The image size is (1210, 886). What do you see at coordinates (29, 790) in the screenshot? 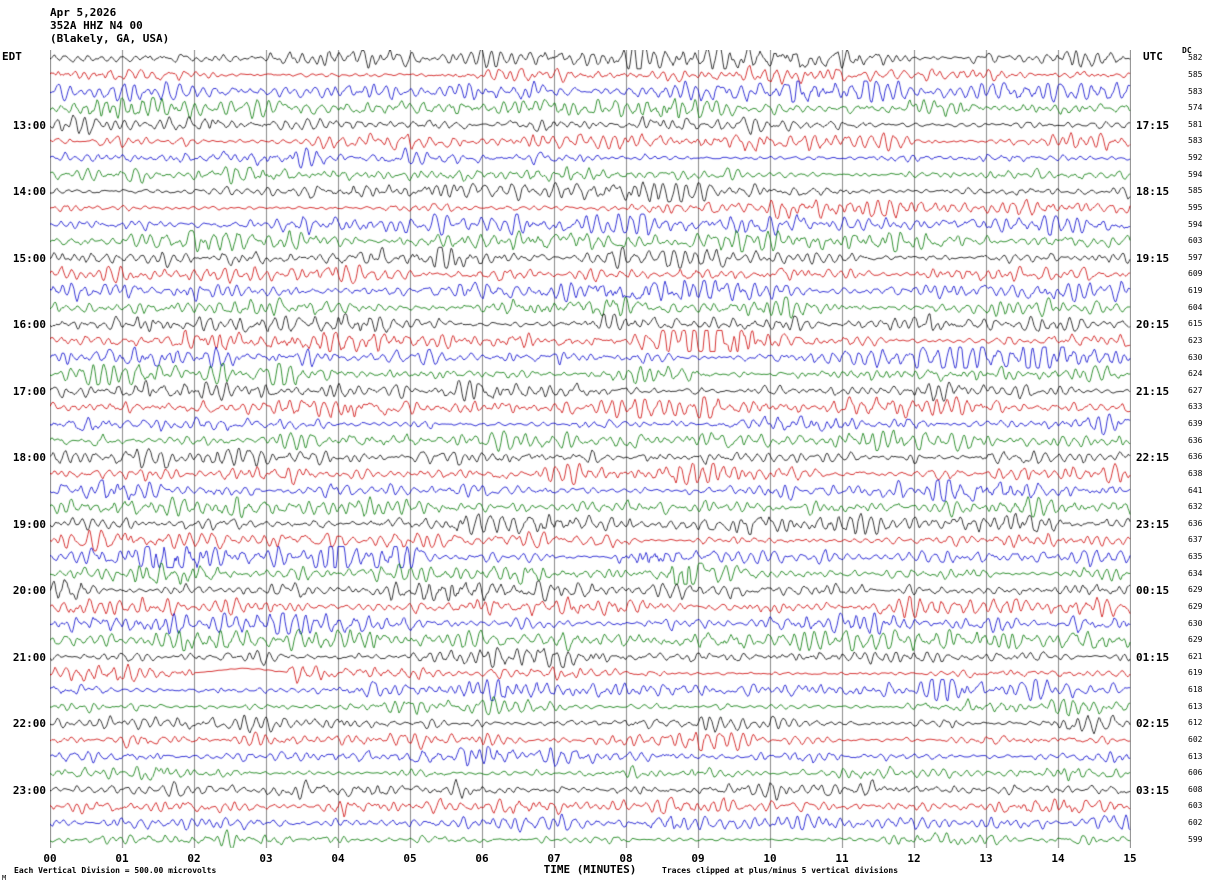
I see `edt-hour-label: 23:00` at bounding box center [29, 790].